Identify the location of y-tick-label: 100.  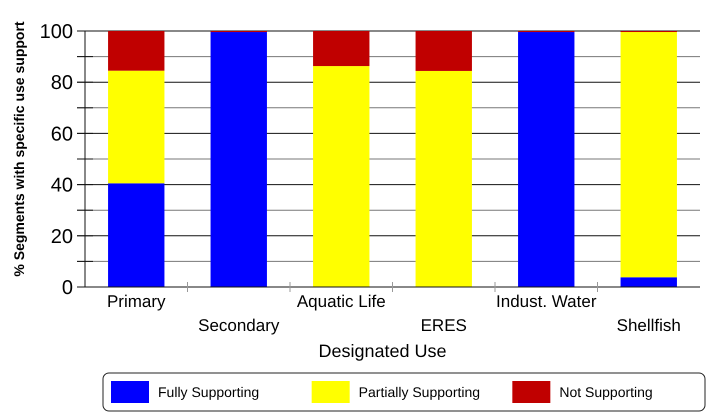
(56, 32).